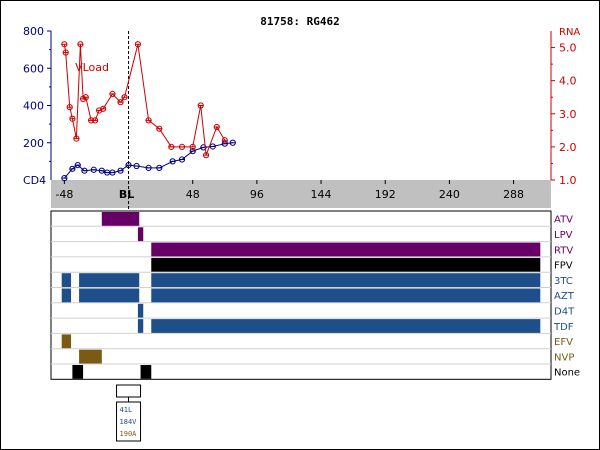  What do you see at coordinates (34, 180) in the screenshot?
I see `cd4-axis-label: CD4` at bounding box center [34, 180].